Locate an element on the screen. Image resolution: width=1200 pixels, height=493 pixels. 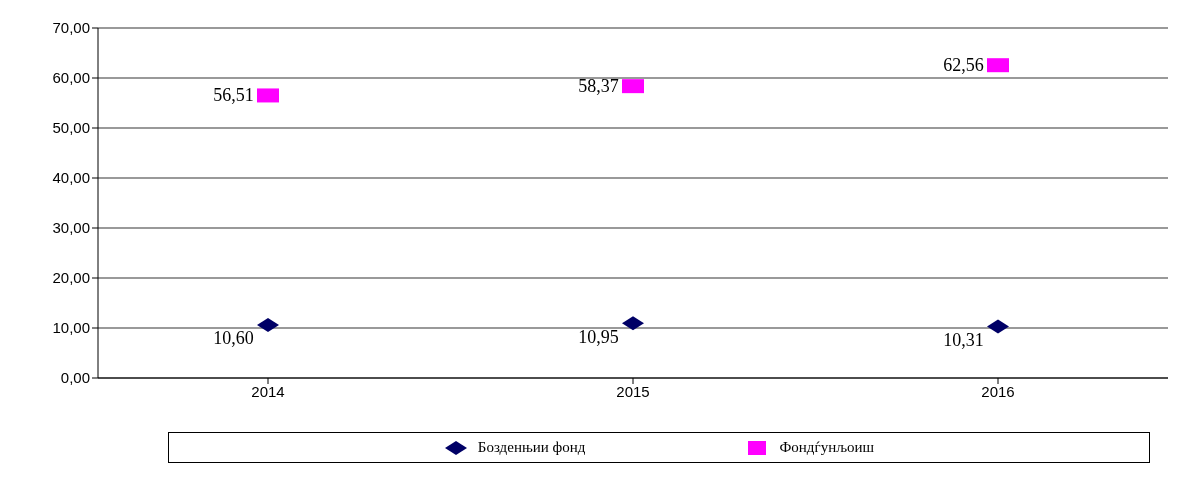
legend-label: Бозденњии фонд is located at coordinates (531, 447).